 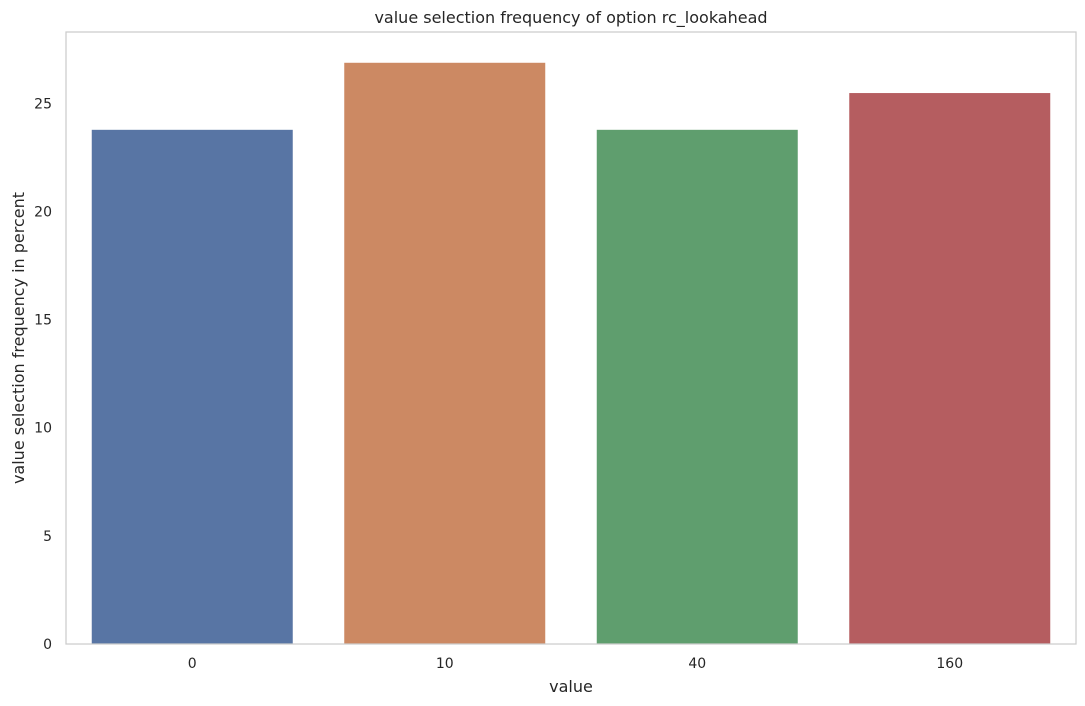 What do you see at coordinates (43, 429) in the screenshot?
I see `y-tick-label: 10` at bounding box center [43, 429].